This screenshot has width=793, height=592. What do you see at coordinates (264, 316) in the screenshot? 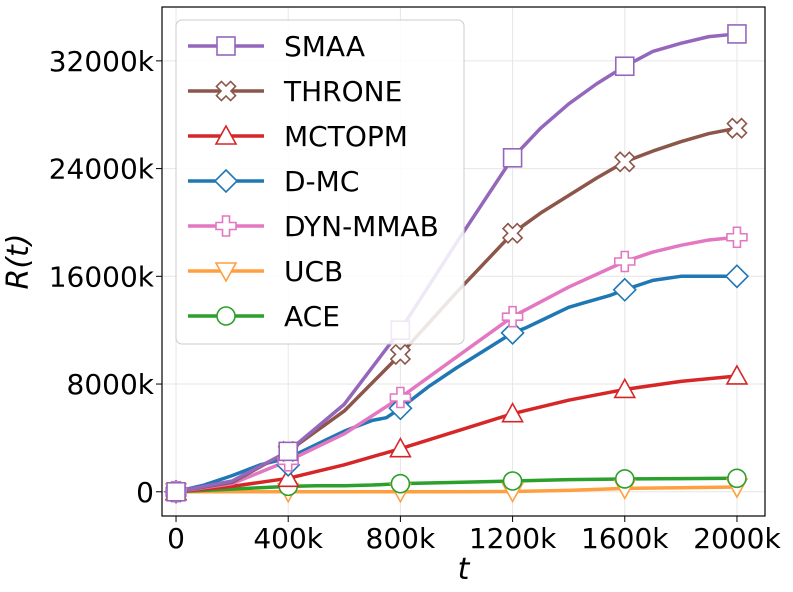
I see `legend-item-ace: ACE` at bounding box center [264, 316].